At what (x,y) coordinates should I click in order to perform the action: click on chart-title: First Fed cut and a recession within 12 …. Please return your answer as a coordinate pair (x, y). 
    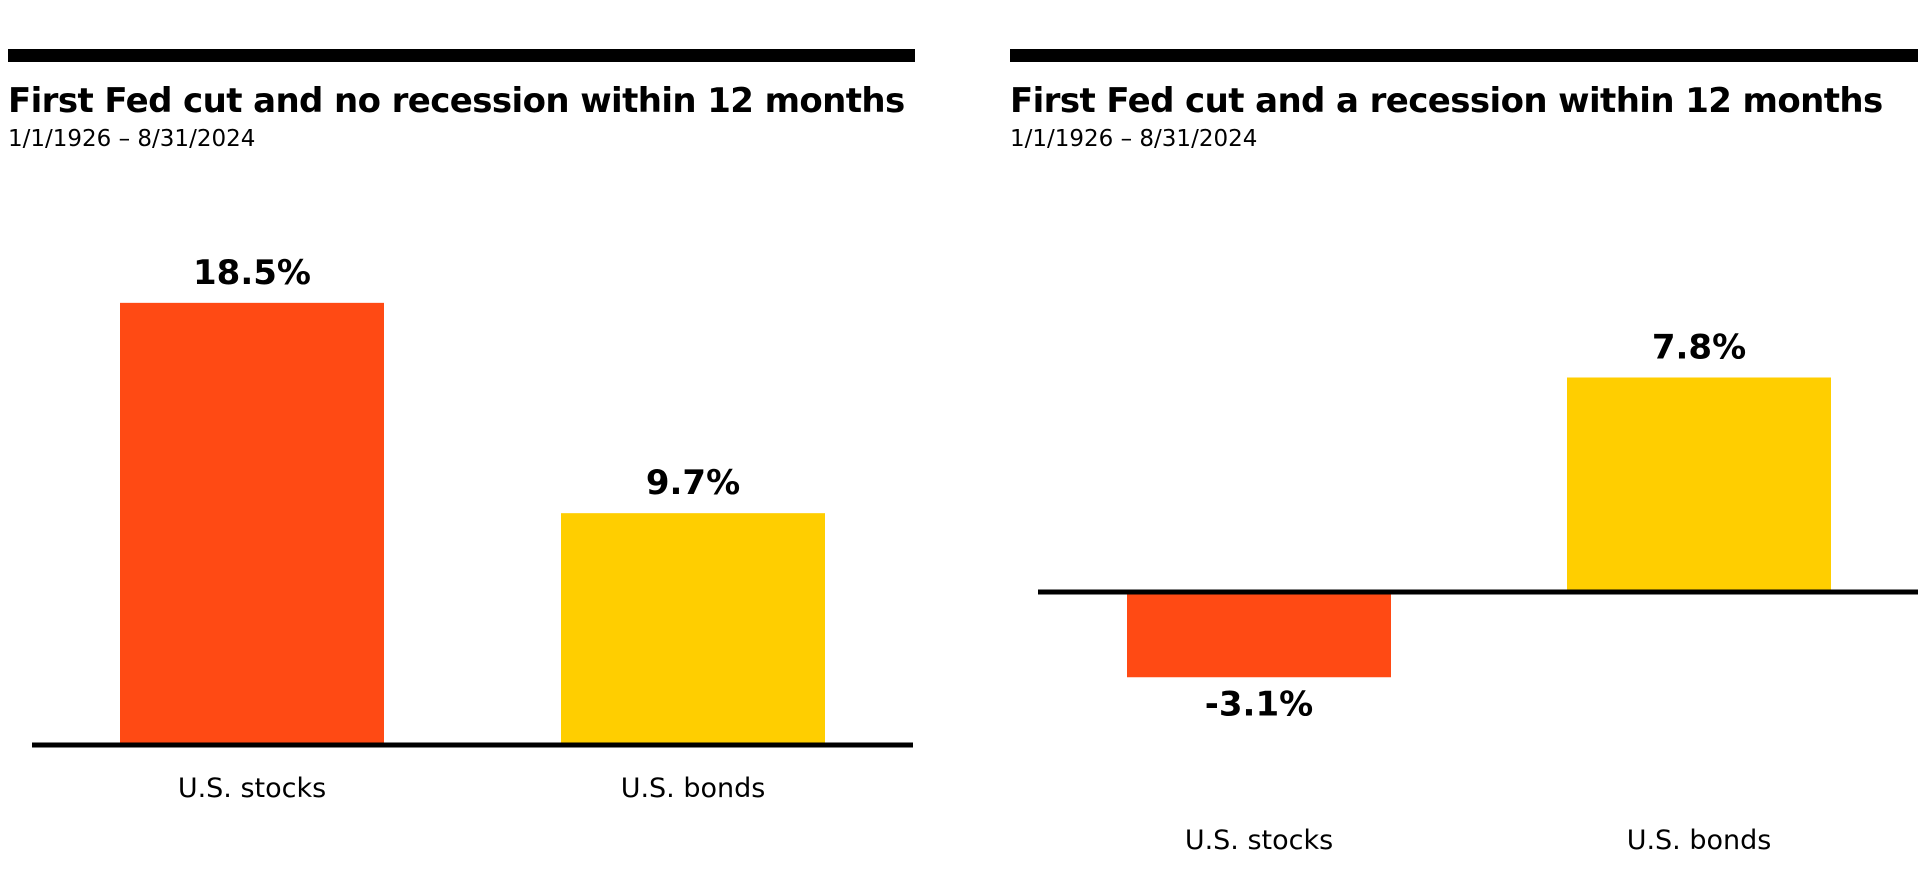
    Looking at the image, I should click on (1446, 101).